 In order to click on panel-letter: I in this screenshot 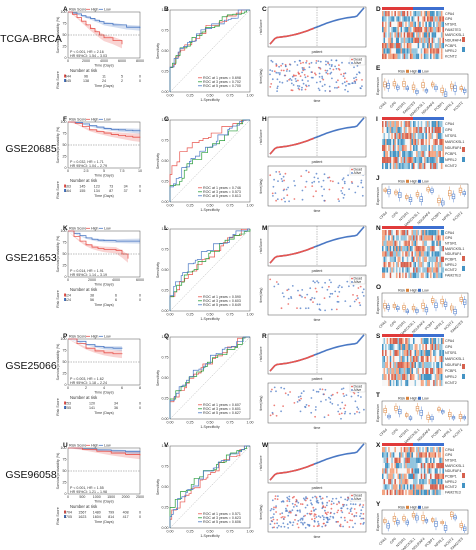, I will do `click(377, 119)`.